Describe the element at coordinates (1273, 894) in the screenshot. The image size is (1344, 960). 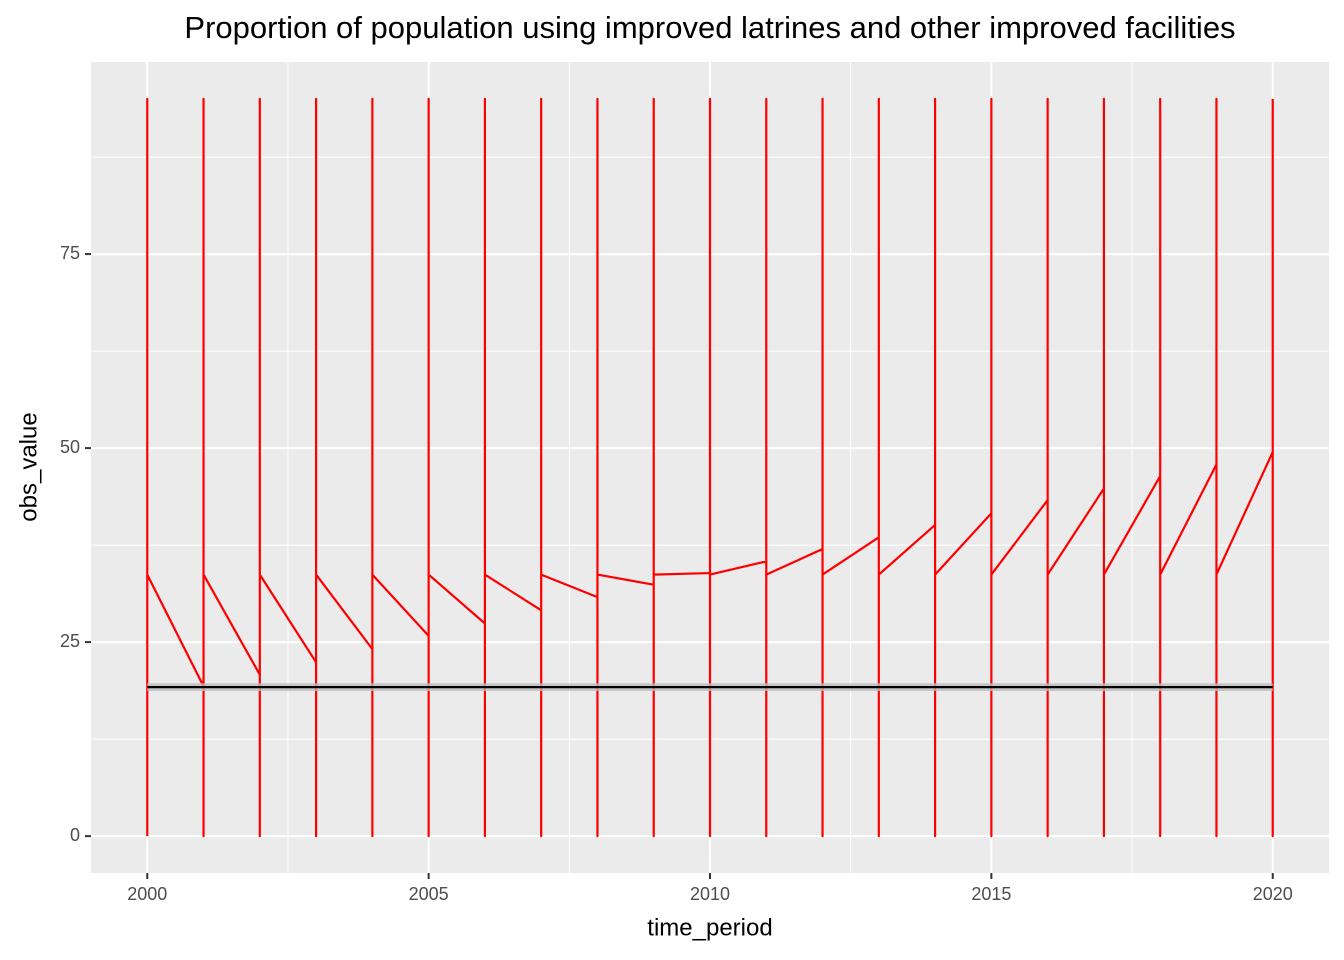
I see `x-tick-label: 2020` at that location.